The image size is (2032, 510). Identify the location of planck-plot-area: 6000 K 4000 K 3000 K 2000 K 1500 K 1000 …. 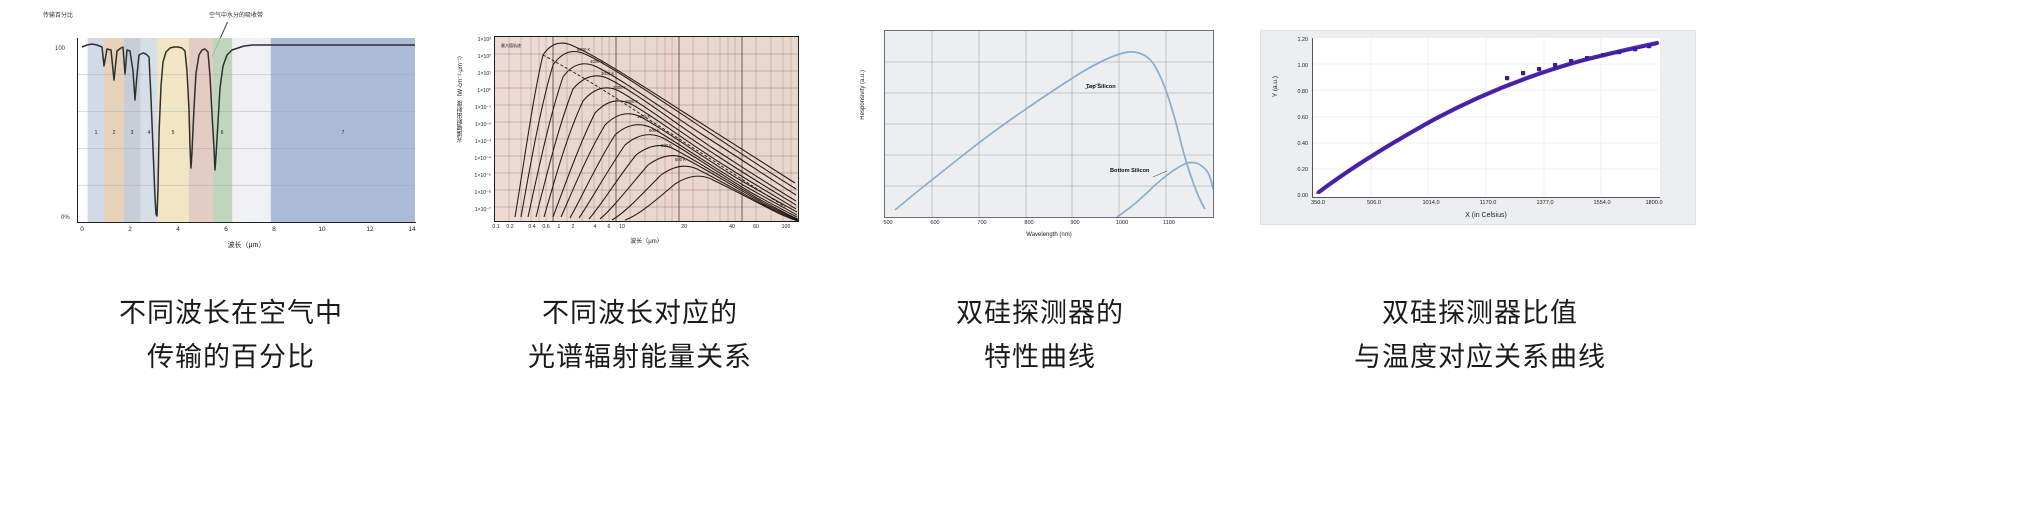
(646, 129).